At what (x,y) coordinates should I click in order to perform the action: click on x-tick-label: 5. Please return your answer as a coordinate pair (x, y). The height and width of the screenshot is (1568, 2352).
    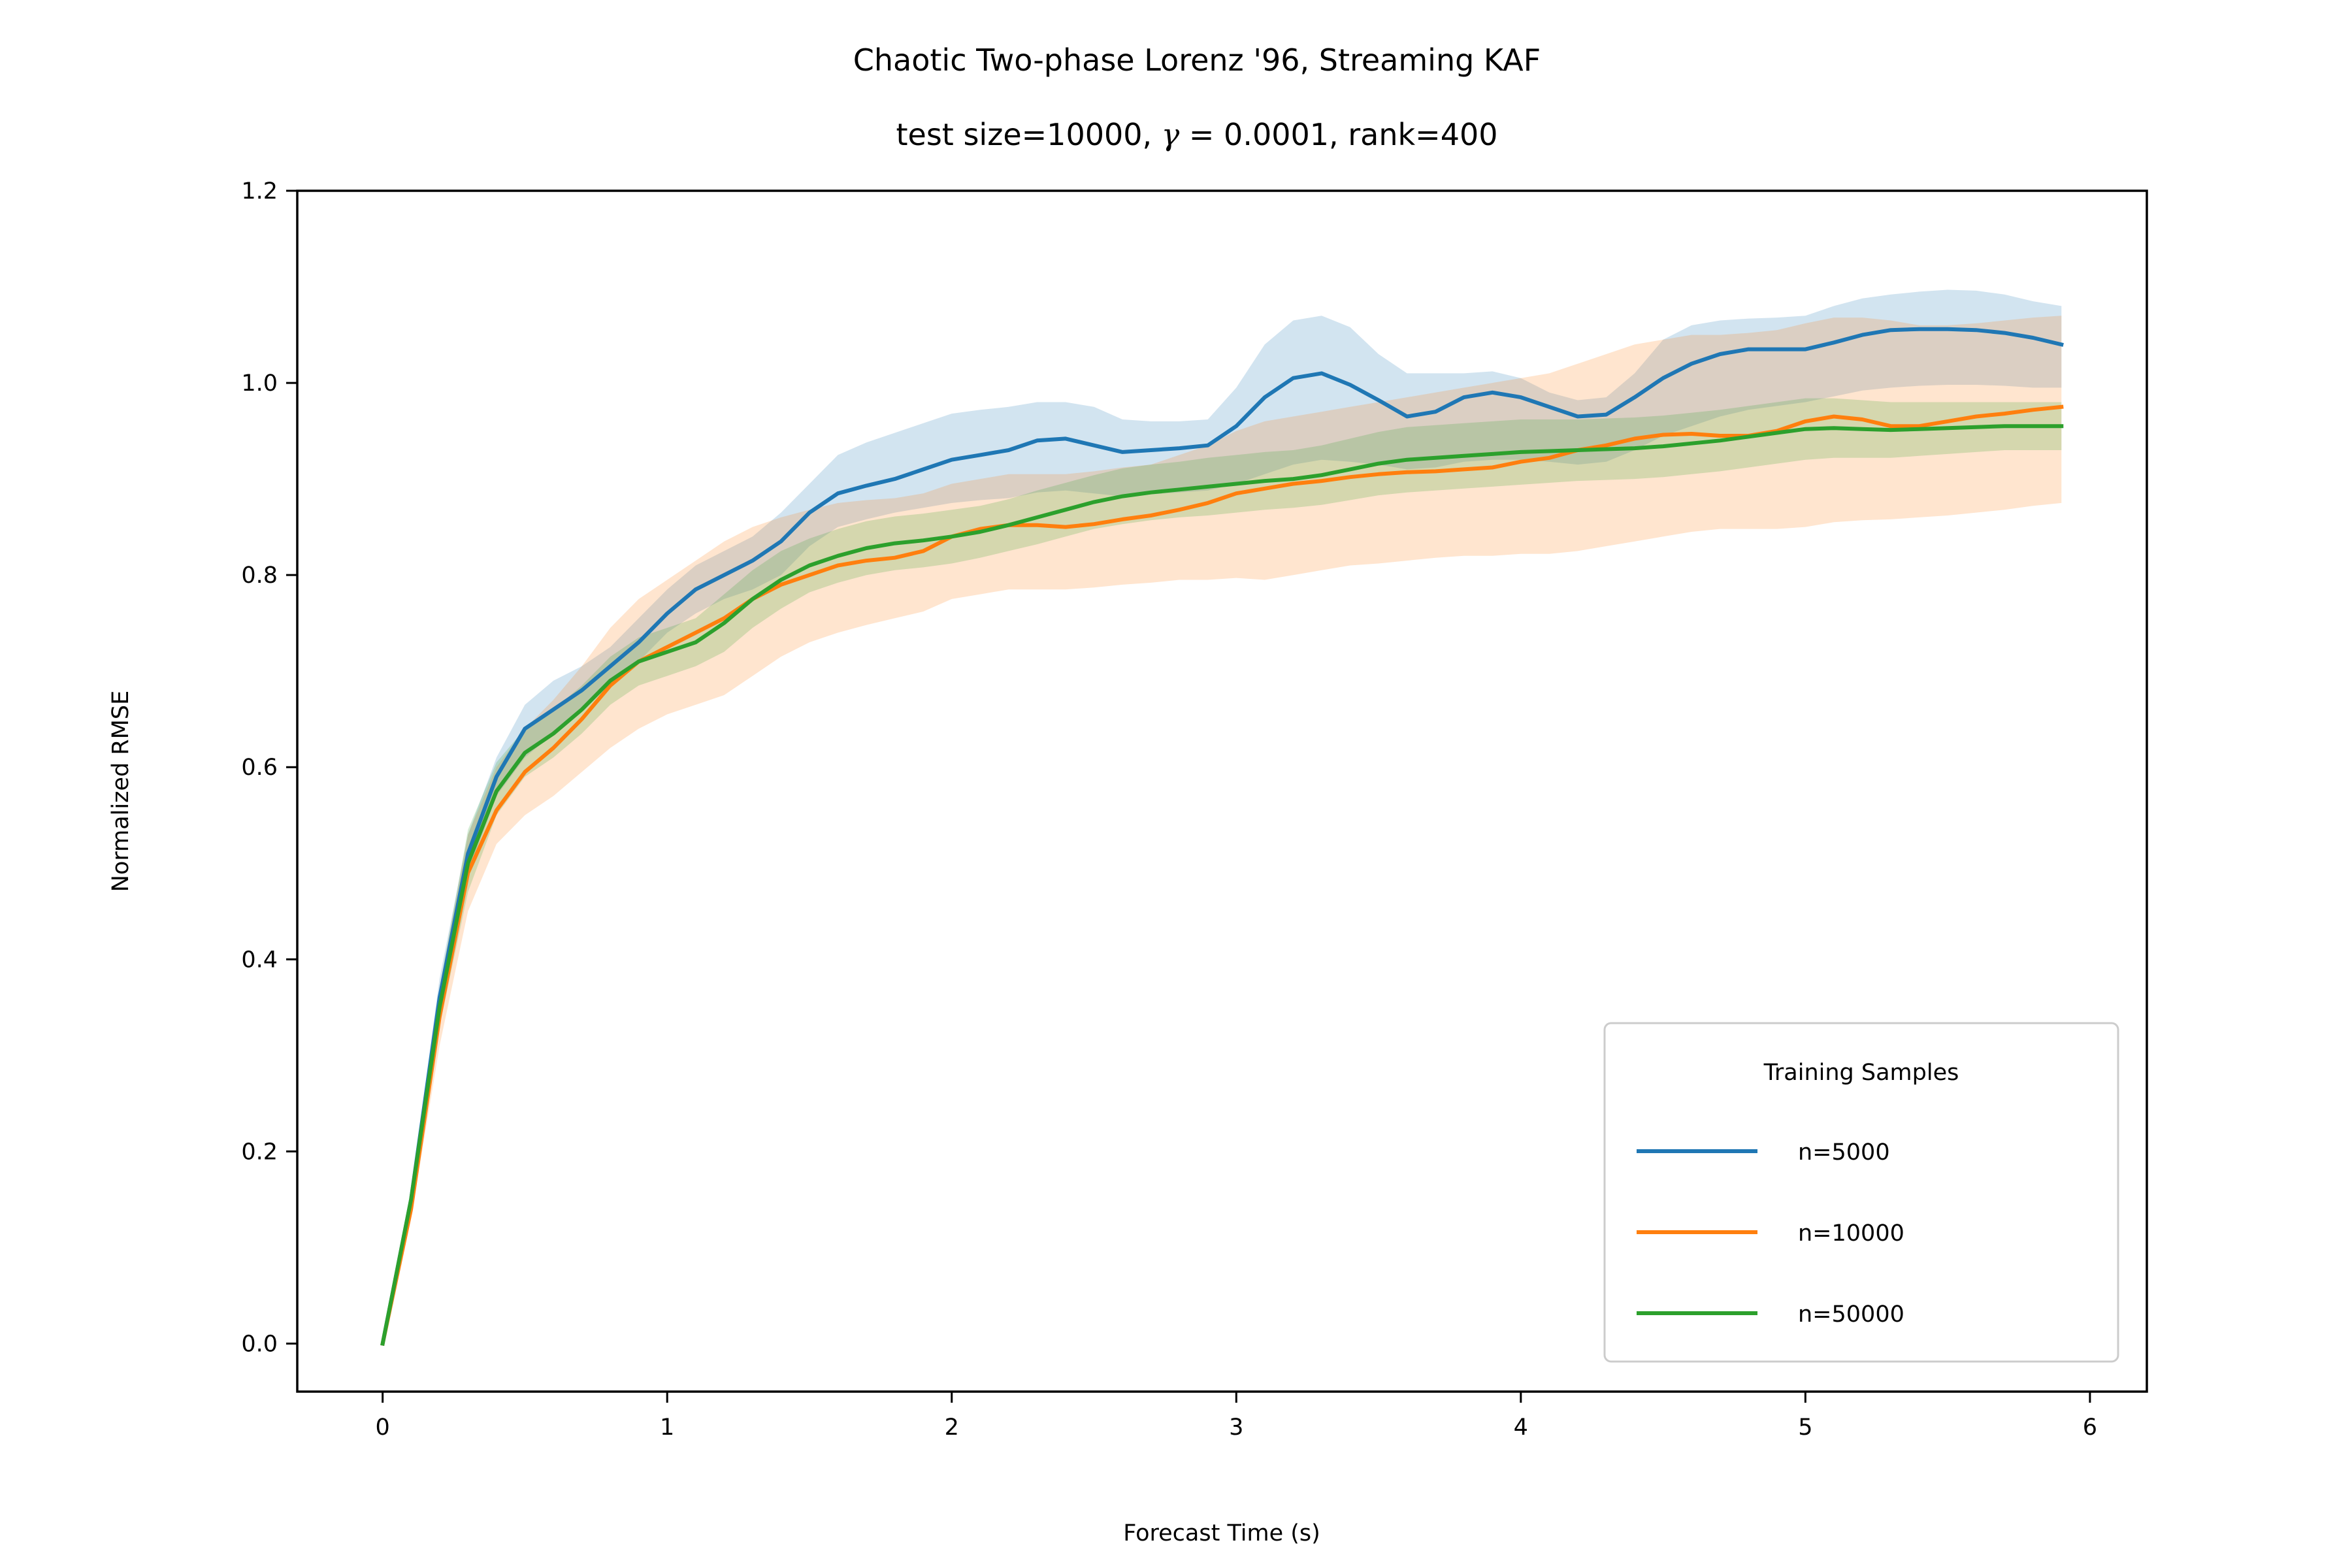
    Looking at the image, I should click on (1805, 1427).